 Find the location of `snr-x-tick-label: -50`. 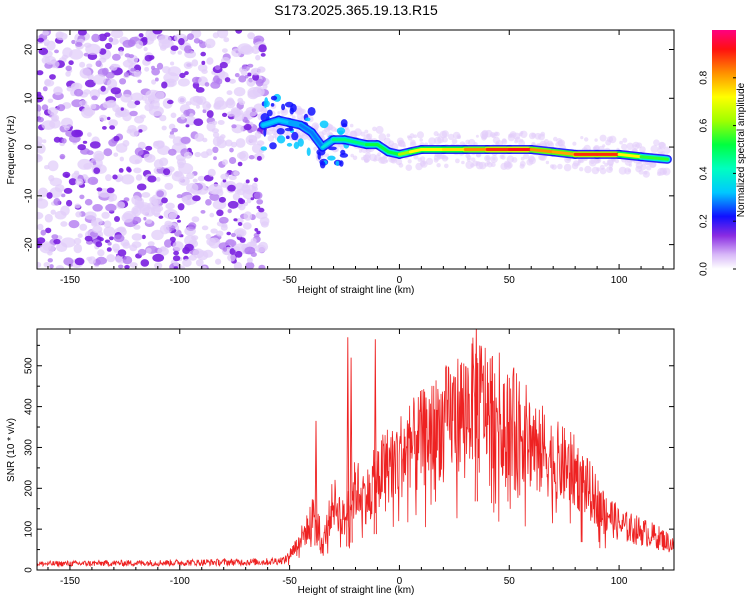

snr-x-tick-label: -50 is located at coordinates (289, 581).